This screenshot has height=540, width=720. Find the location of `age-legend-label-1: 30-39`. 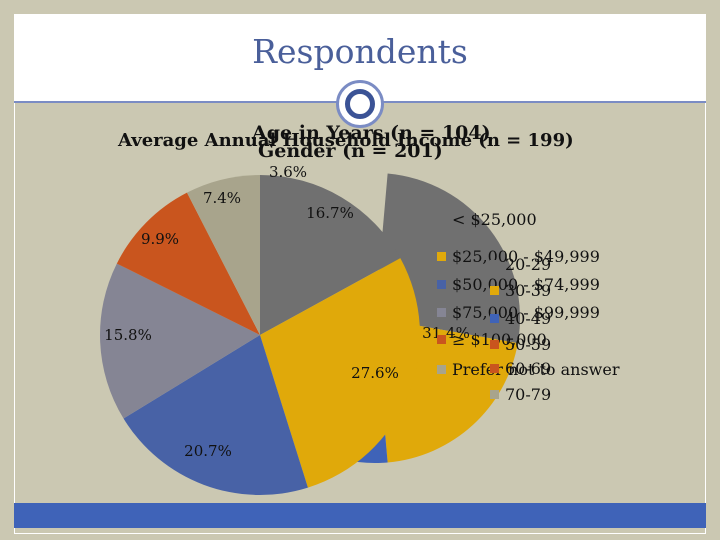

age-legend-label-1: 30-39 is located at coordinates (528, 290).